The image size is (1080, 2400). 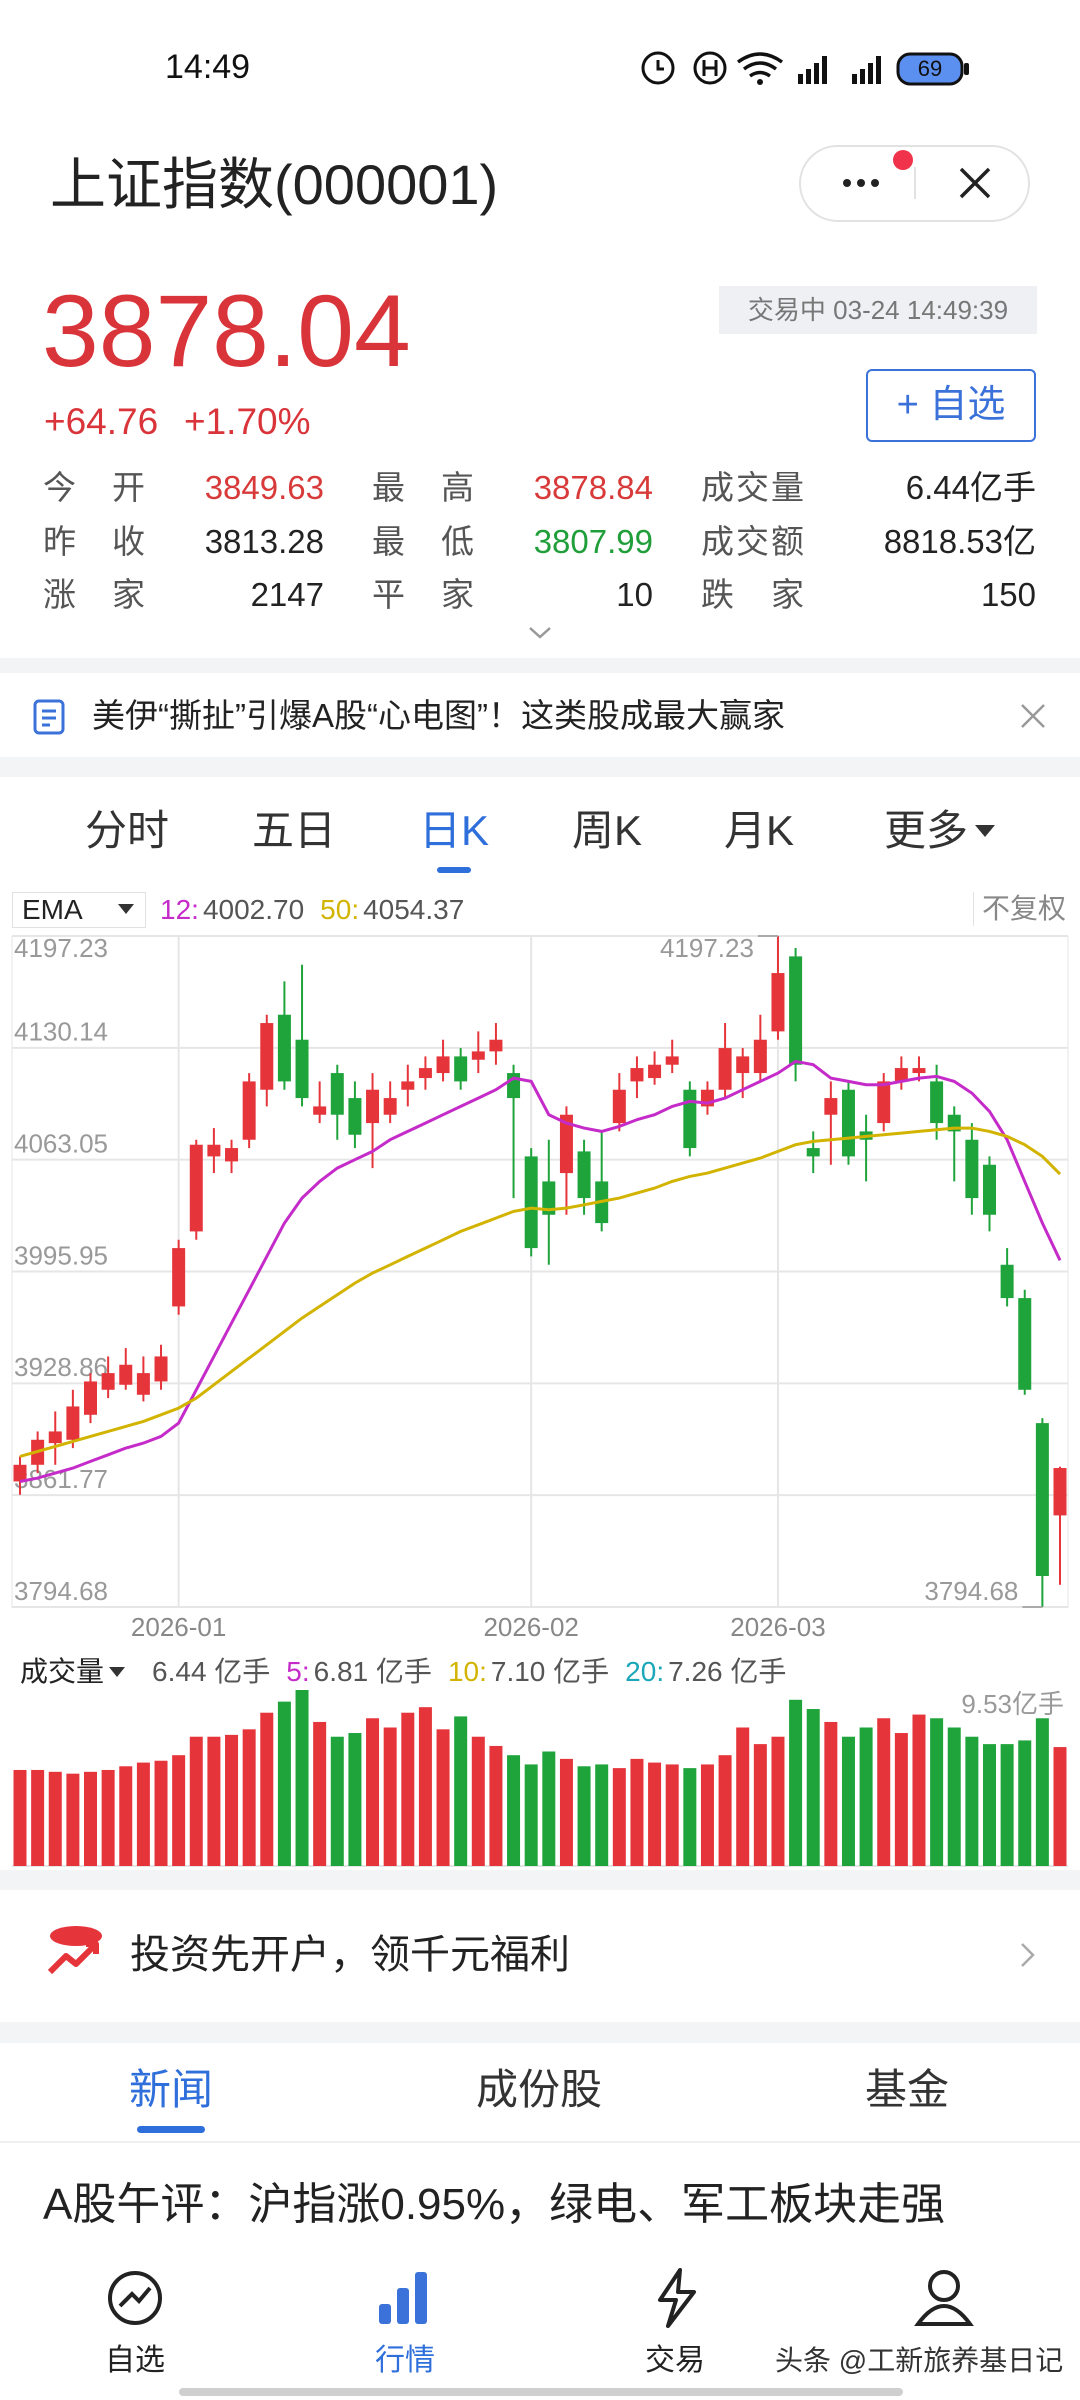 I want to click on period-tab: 更多, so click(x=925, y=830).